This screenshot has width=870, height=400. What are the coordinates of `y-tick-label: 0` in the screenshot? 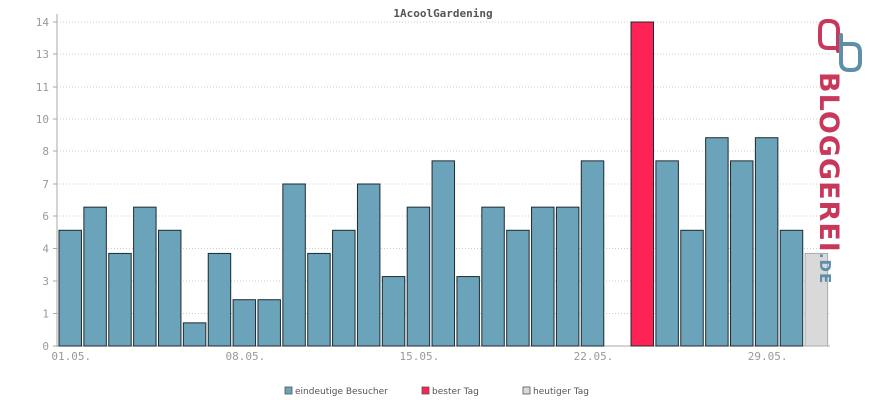 It's located at (45, 346).